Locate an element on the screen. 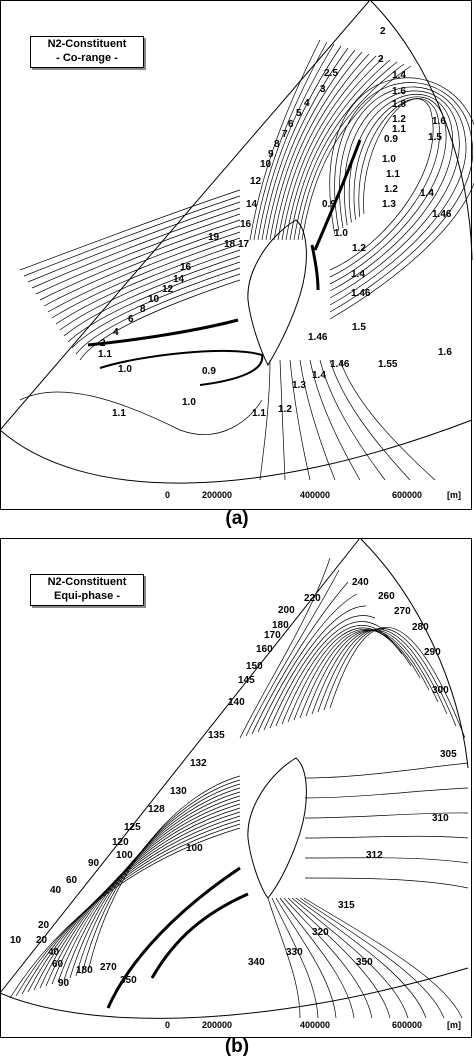 Image resolution: width=474 pixels, height=1062 pixels. contour-label: 340 is located at coordinates (256, 962).